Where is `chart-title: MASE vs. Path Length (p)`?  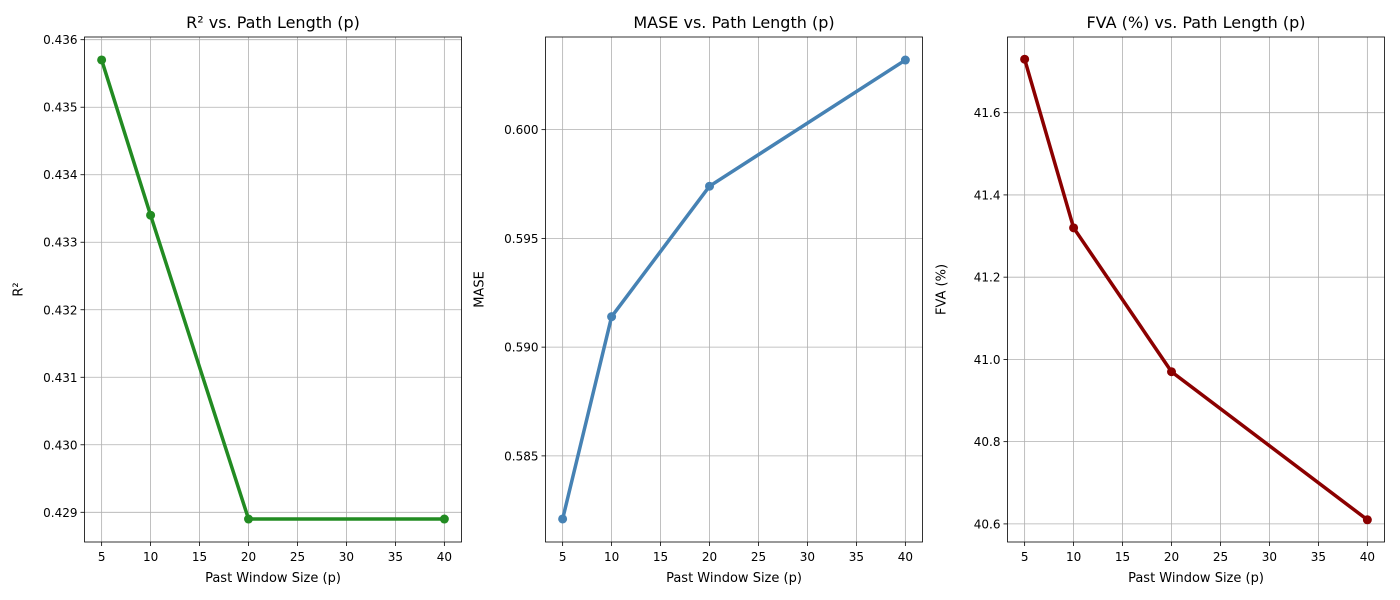 chart-title: MASE vs. Path Length (p) is located at coordinates (733, 22).